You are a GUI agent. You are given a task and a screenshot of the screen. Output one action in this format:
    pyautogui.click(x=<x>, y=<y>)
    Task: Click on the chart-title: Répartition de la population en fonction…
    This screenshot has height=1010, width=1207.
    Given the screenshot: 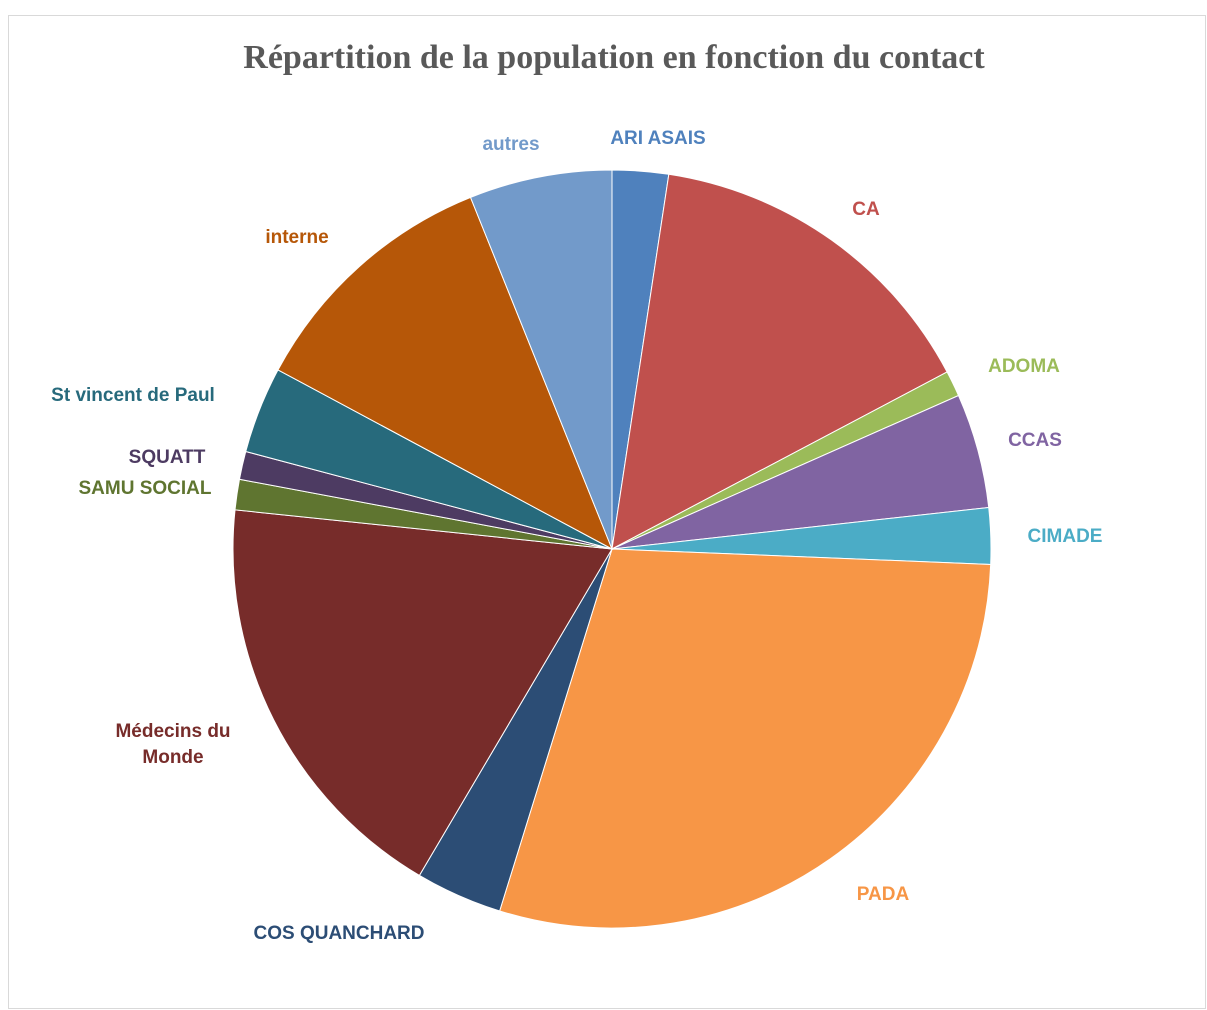 What is the action you would take?
    pyautogui.click(x=614, y=57)
    